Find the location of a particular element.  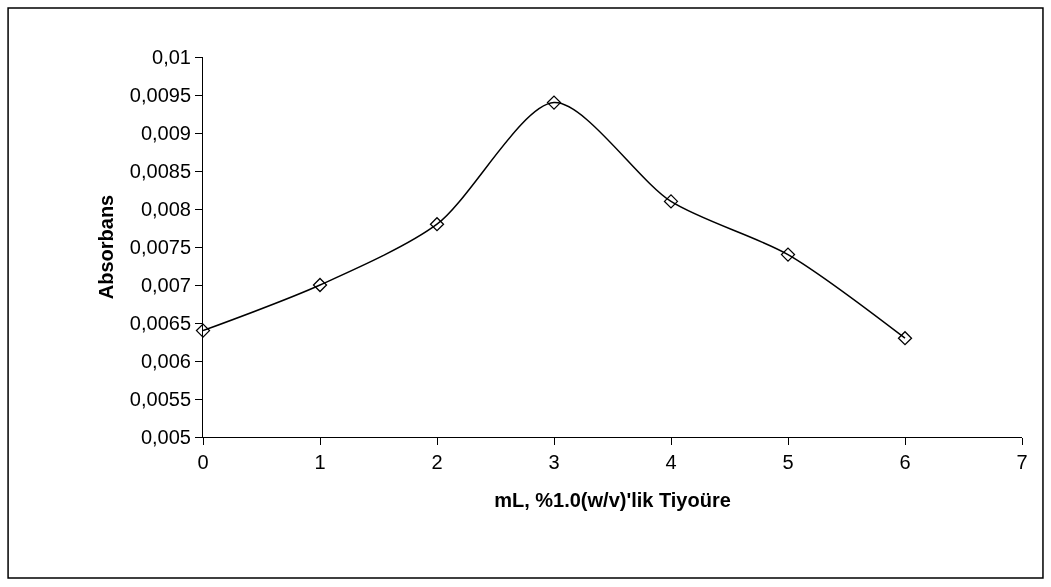

x-tick-label: 3 is located at coordinates (554, 462).